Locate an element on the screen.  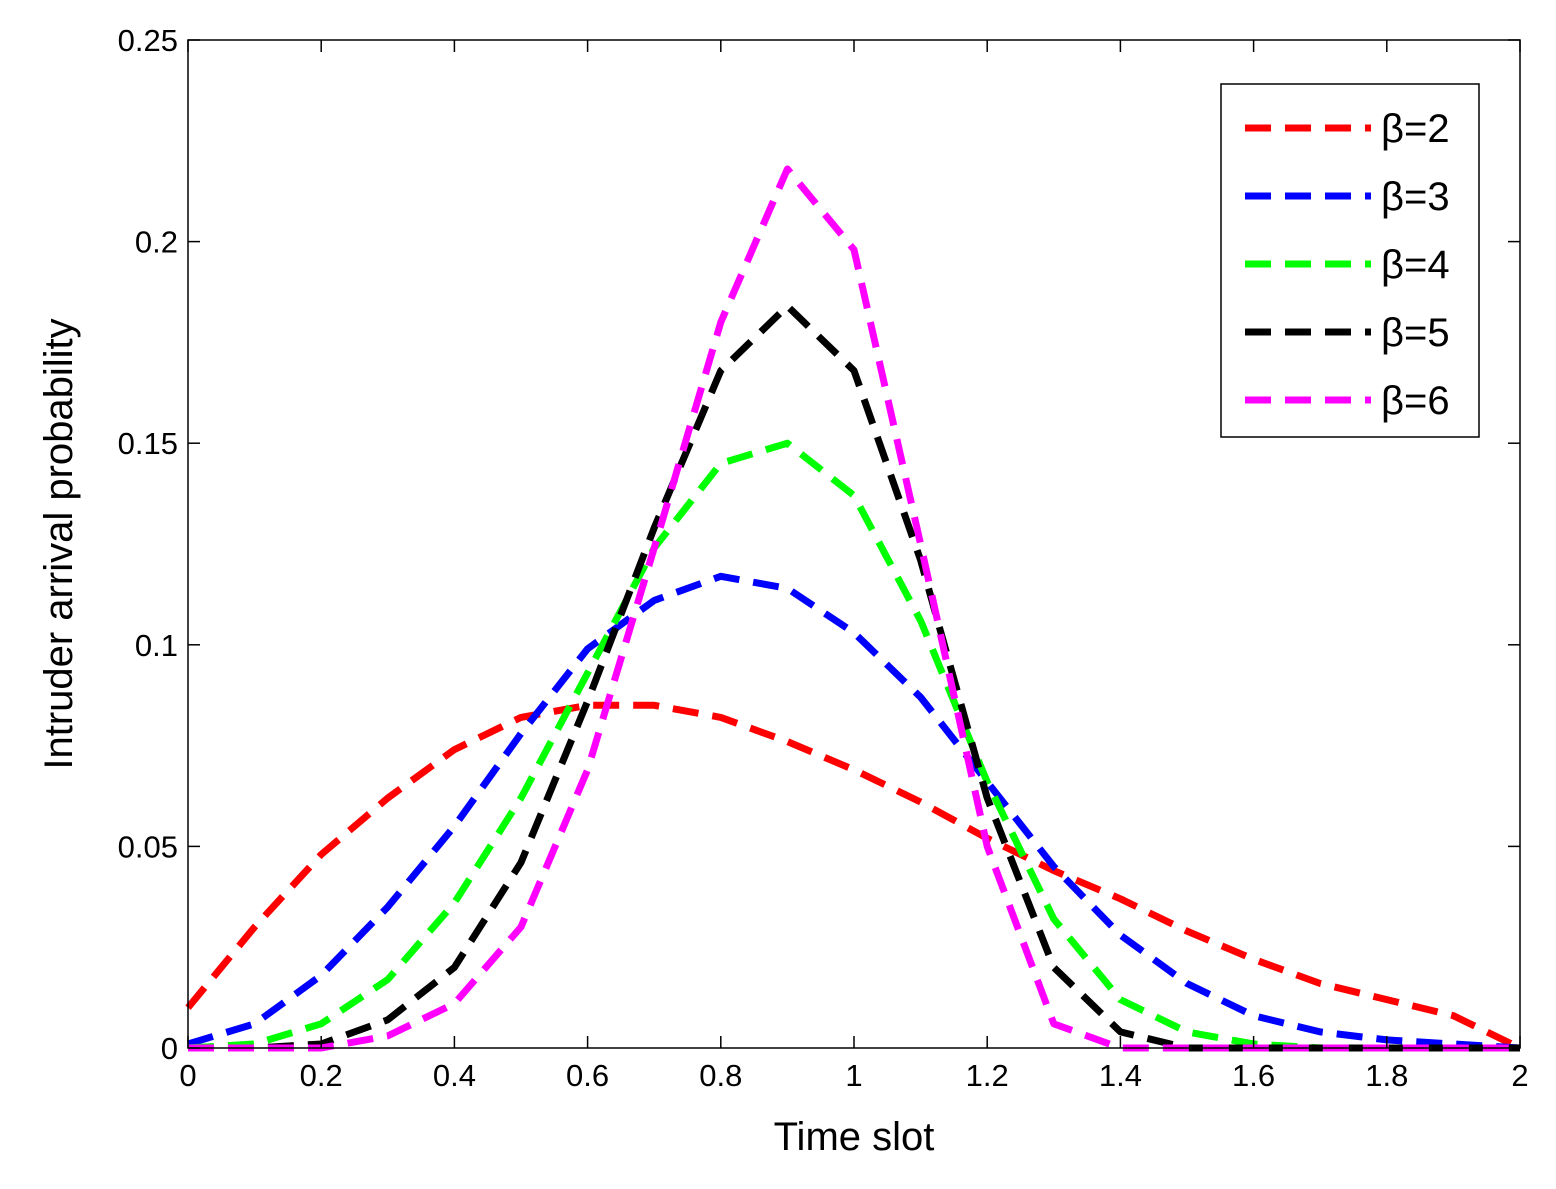
legend: β=2 β=3 β=4 β=5 β=6 is located at coordinates (1350, 260).